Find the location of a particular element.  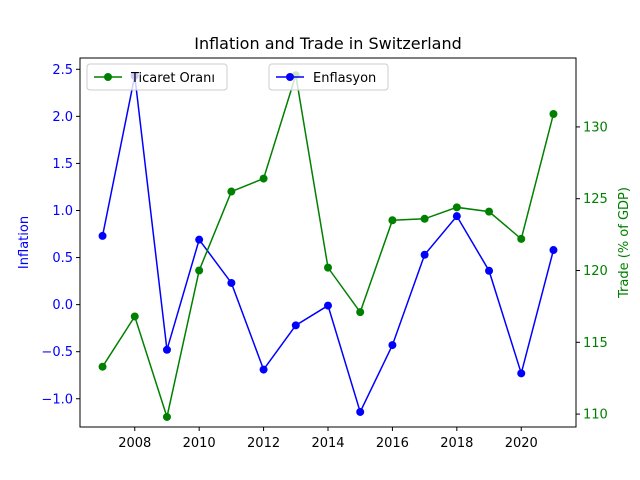

x-tick-label: 2018 is located at coordinates (456, 443).